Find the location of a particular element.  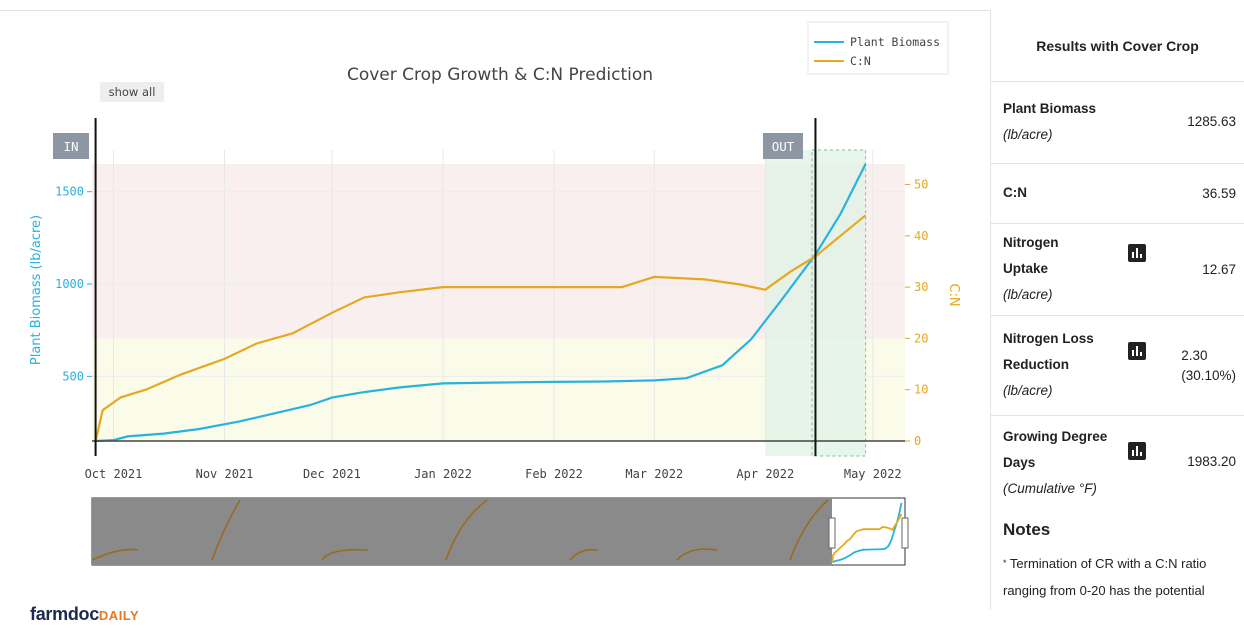

range-slider-mask is located at coordinates (462, 531).